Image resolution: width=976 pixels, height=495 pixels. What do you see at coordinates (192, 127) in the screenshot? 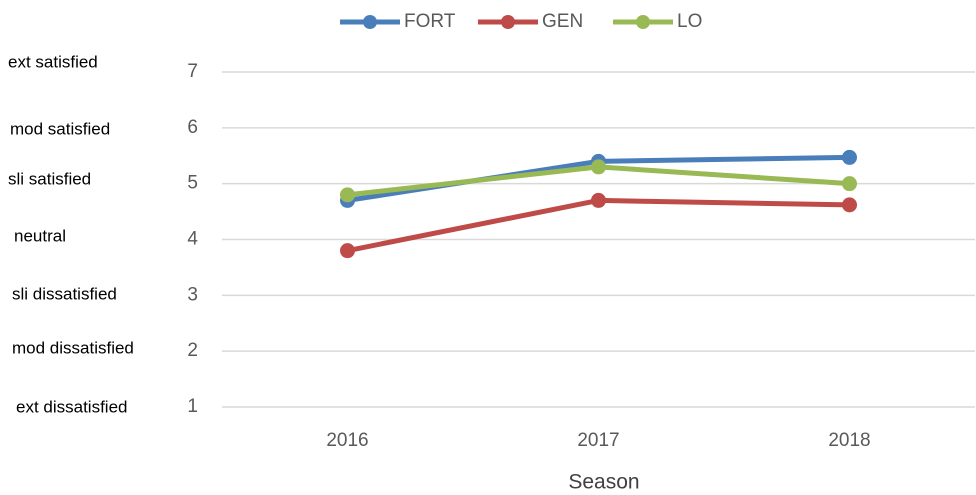
I see `y-tick-label: 6` at bounding box center [192, 127].